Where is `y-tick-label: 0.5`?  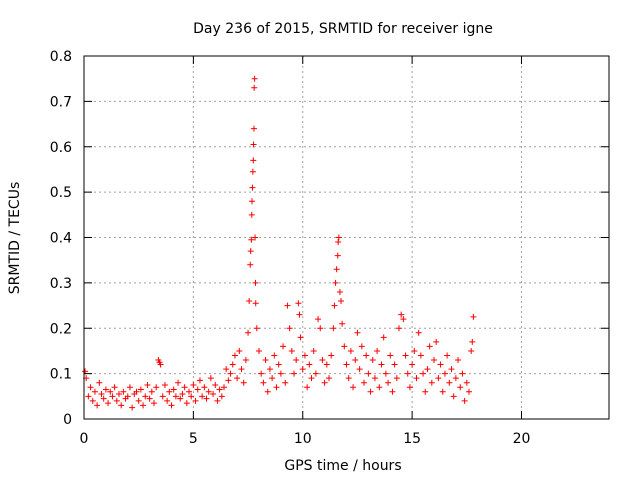
y-tick-label: 0.5 is located at coordinates (61, 193).